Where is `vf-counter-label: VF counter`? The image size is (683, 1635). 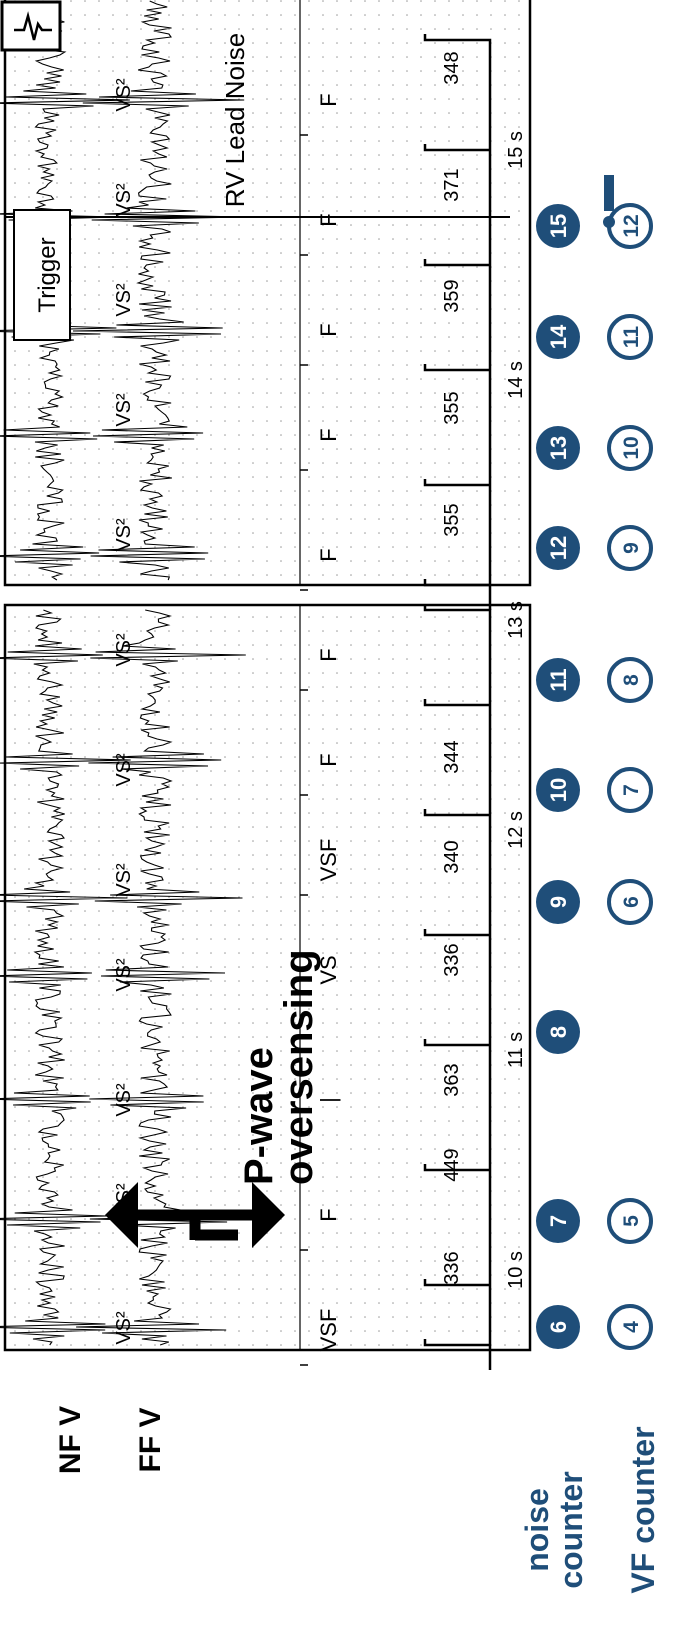
vf-counter-label: VF counter is located at coordinates (643, 1509).